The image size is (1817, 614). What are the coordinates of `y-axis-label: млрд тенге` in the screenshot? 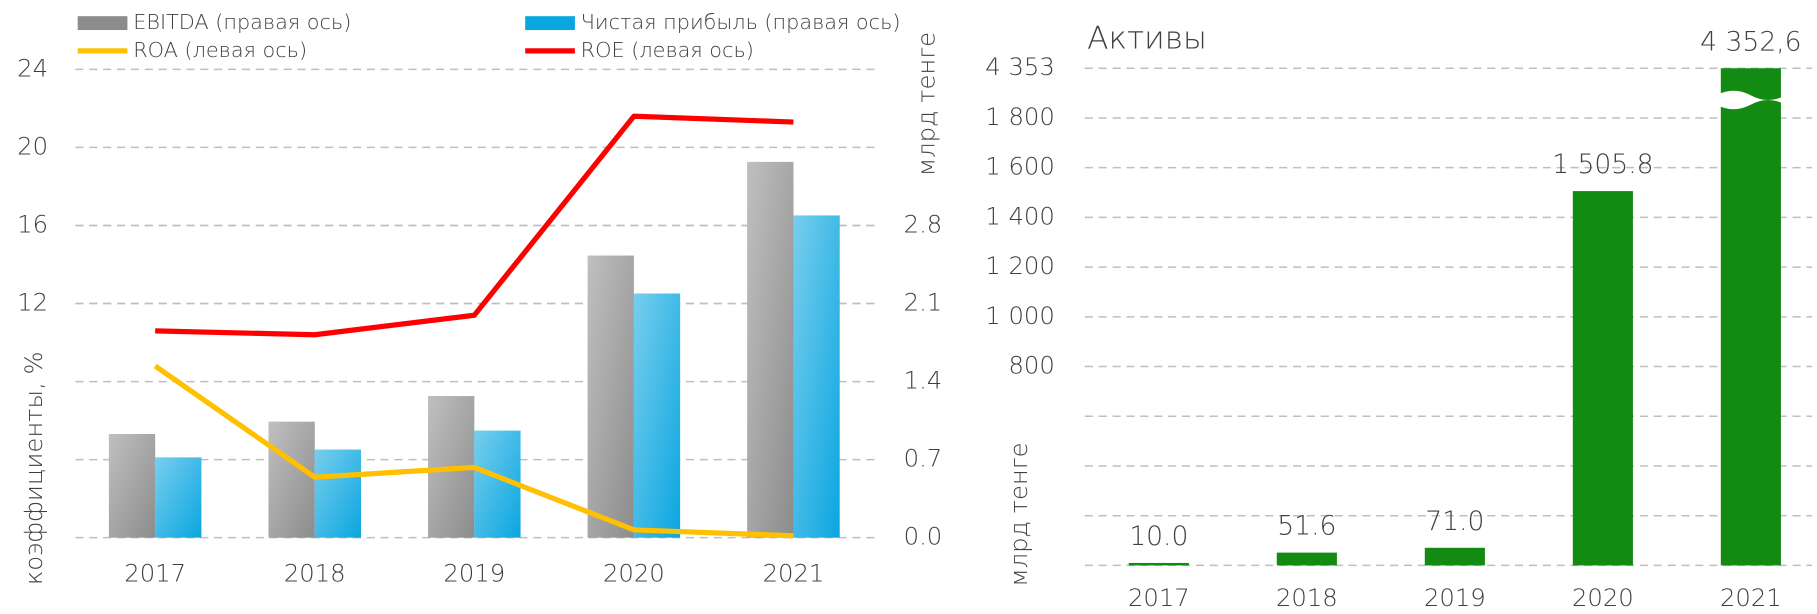 It's located at (1018, 514).